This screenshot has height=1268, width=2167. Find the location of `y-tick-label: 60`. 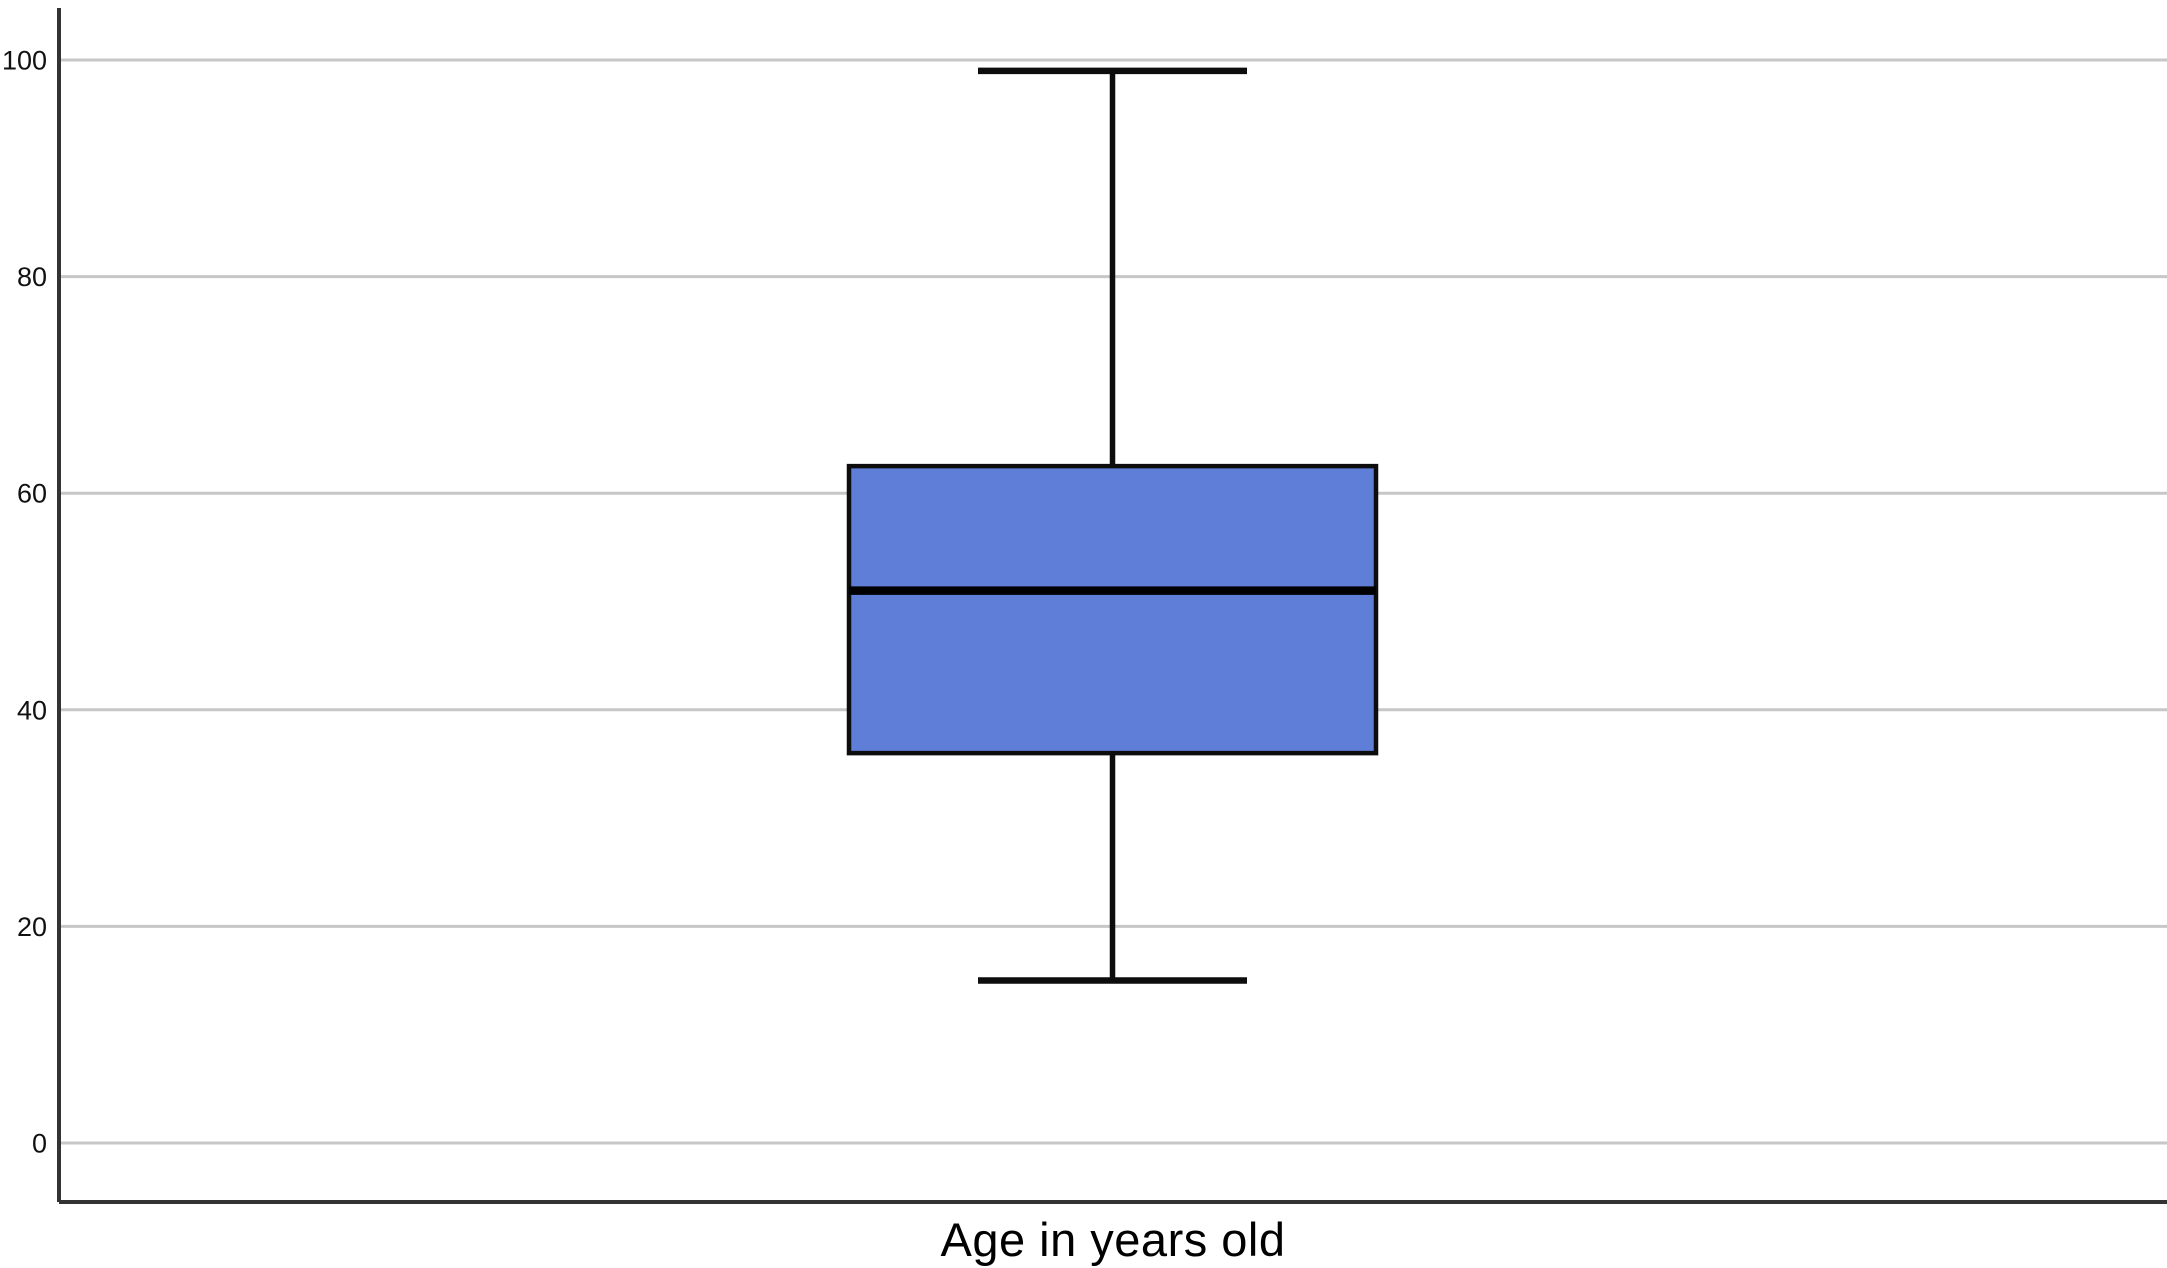

y-tick-label: 60 is located at coordinates (32, 494).